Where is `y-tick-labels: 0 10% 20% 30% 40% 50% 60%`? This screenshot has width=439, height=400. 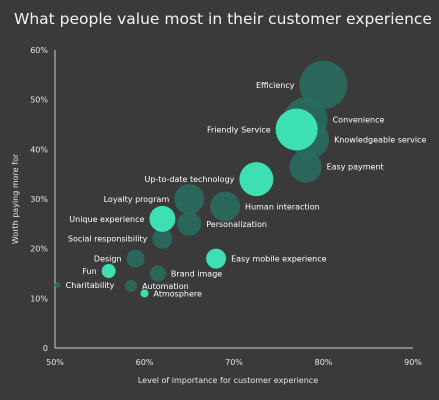
y-tick-labels: 0 10% 20% 30% 40% 50% 60% is located at coordinates (39, 199).